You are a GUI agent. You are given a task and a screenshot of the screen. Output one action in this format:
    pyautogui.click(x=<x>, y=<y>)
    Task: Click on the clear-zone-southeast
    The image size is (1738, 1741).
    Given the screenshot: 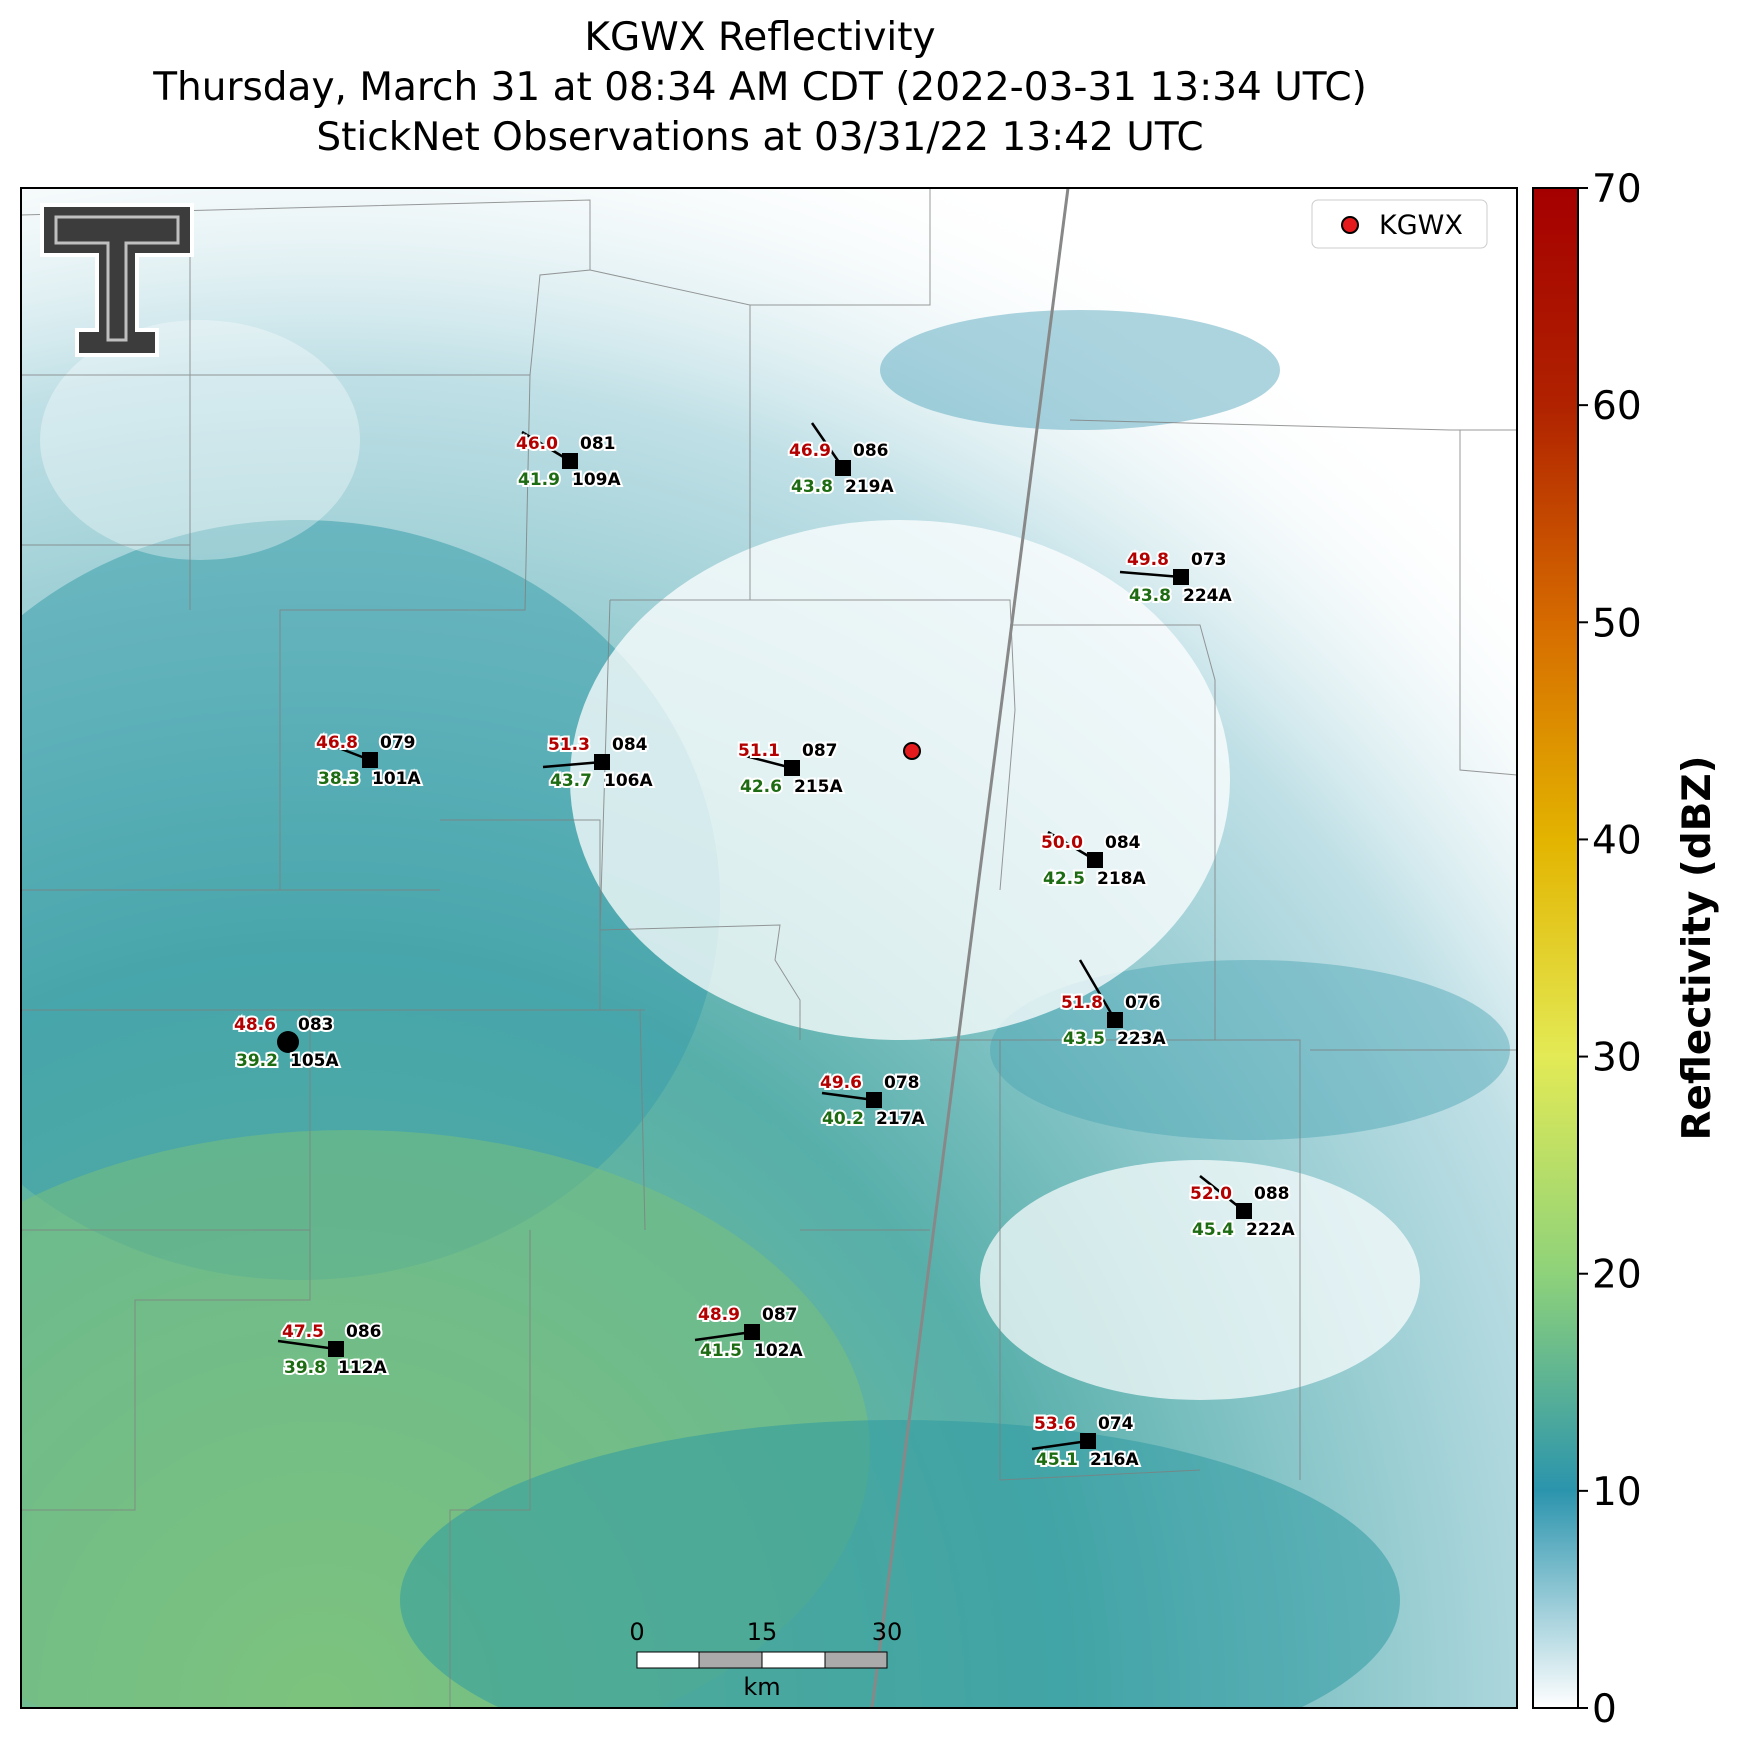 What is the action you would take?
    pyautogui.click(x=1200, y=1280)
    